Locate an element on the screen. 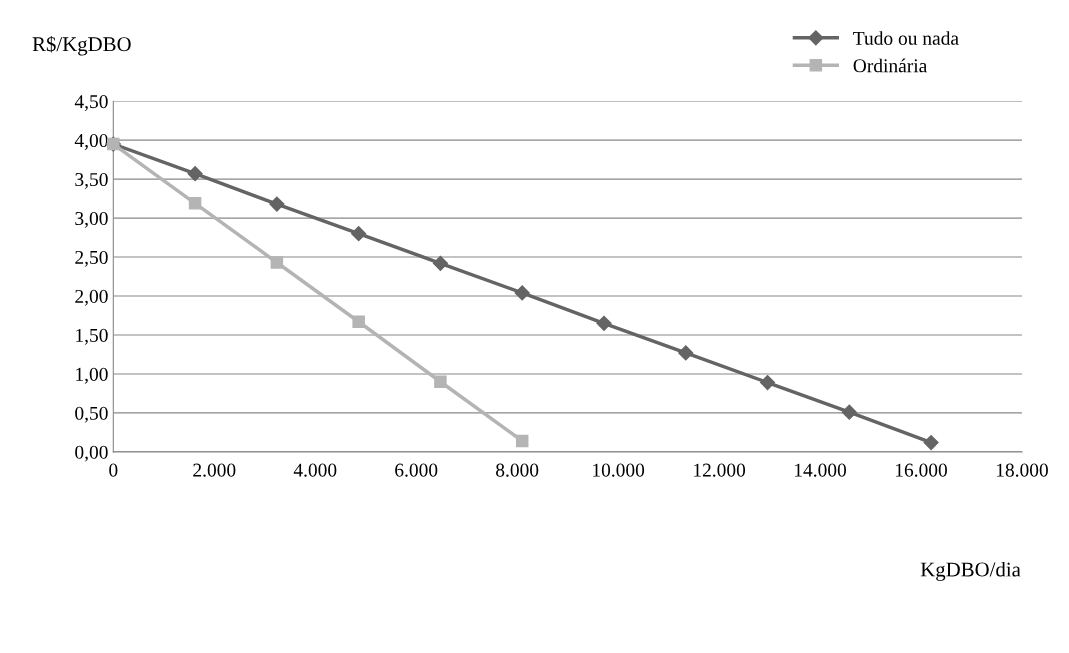 The width and height of the screenshot is (1069, 653). x-tick-label: 6.000 is located at coordinates (416, 470).